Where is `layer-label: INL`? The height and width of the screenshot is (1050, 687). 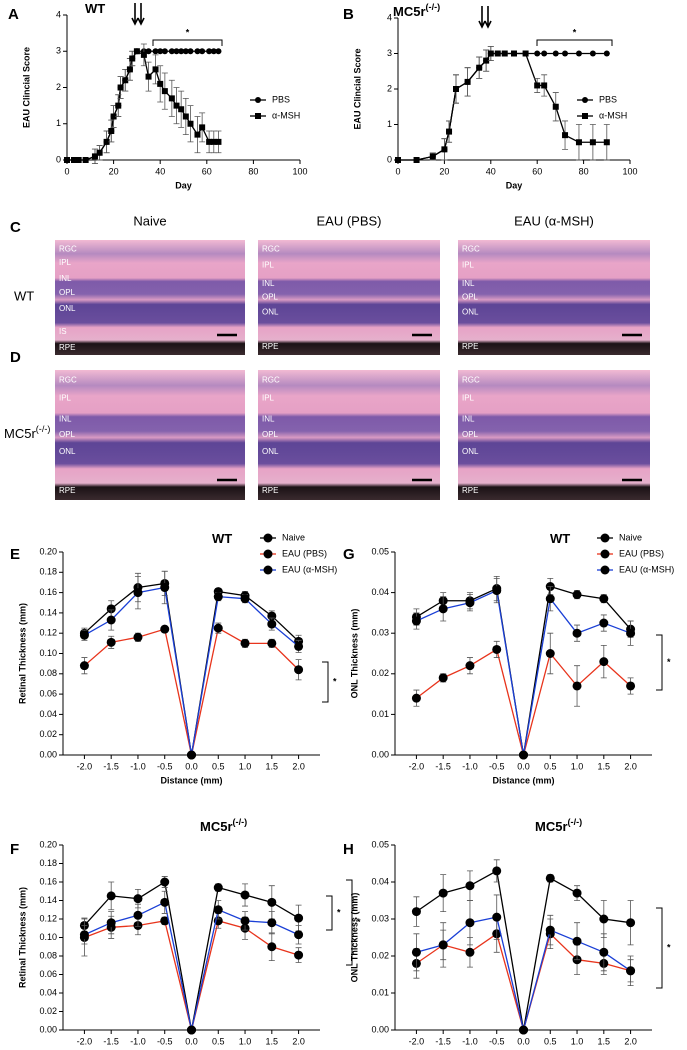 layer-label: INL is located at coordinates (65, 419).